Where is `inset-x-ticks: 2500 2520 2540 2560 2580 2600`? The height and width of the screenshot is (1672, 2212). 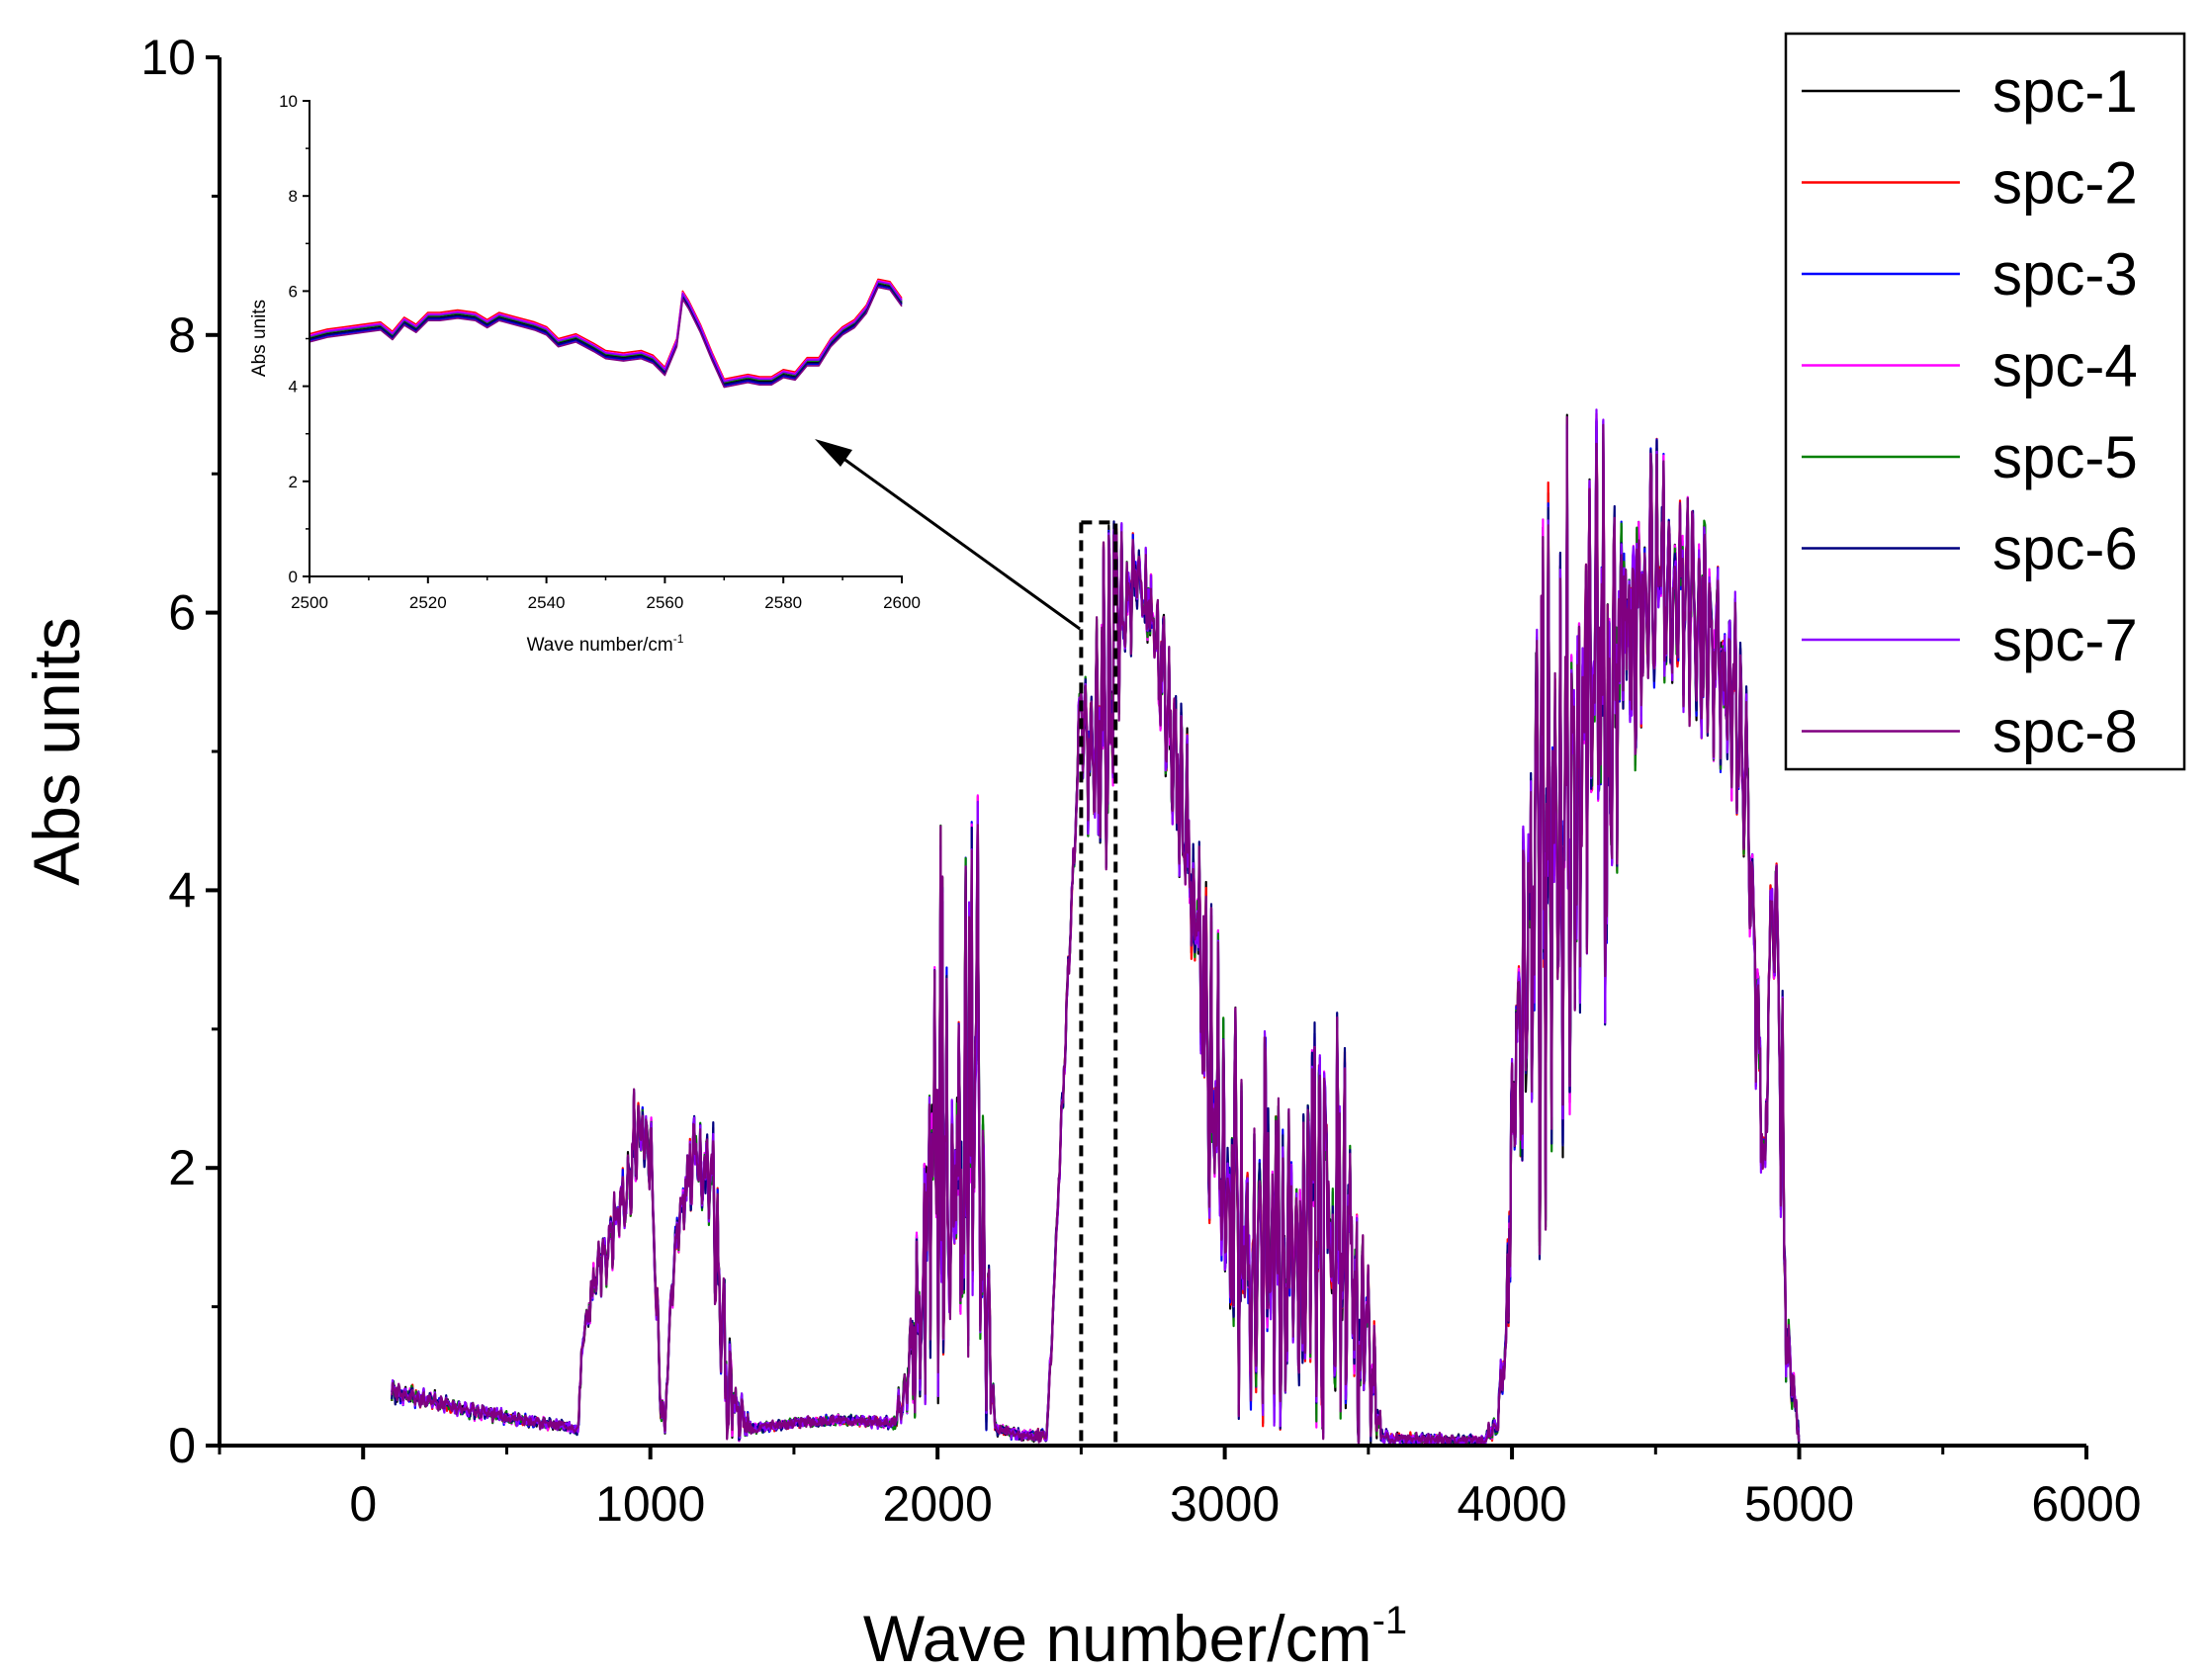 inset-x-ticks: 2500 2520 2540 2560 2580 2600 is located at coordinates (606, 594).